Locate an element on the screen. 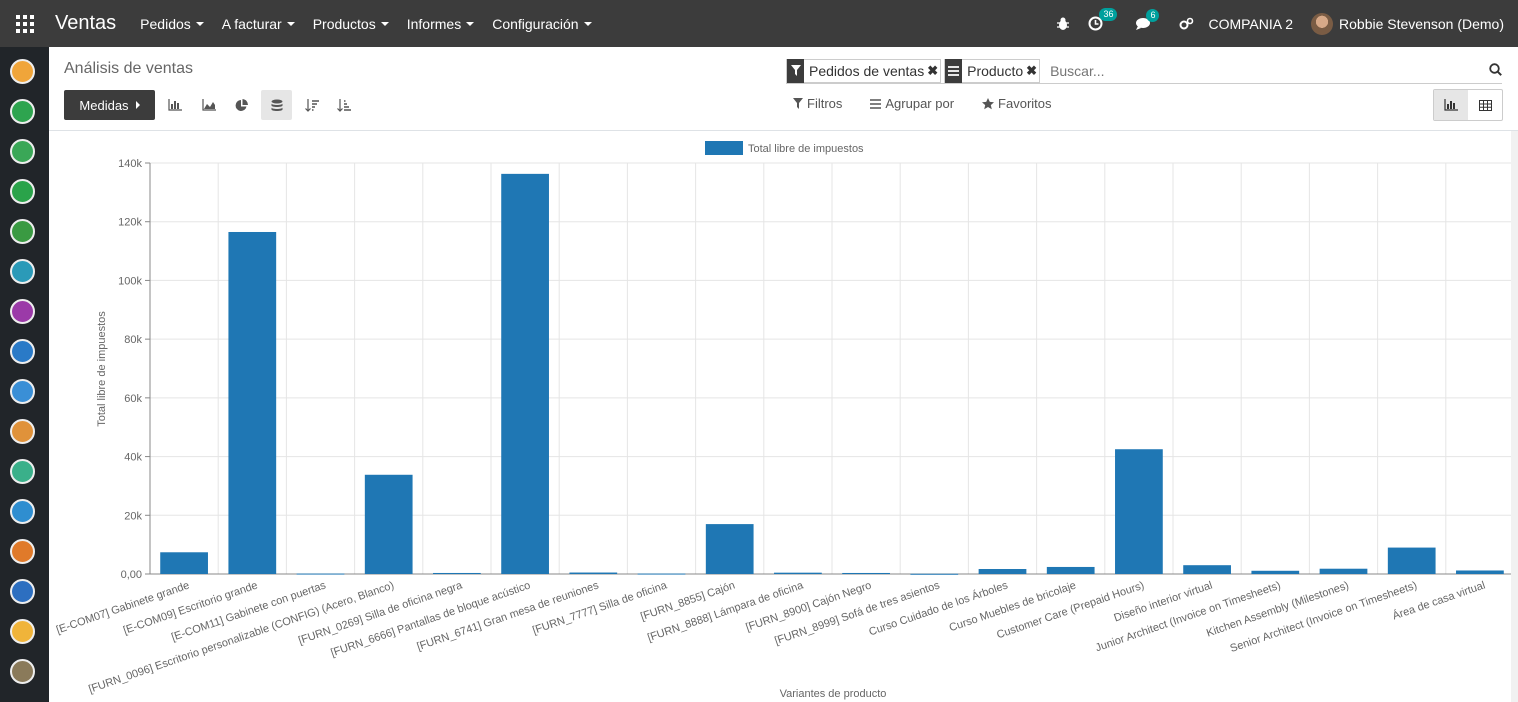 Image resolution: width=1518 pixels, height=702 pixels. app-8-icon is located at coordinates (22, 351).